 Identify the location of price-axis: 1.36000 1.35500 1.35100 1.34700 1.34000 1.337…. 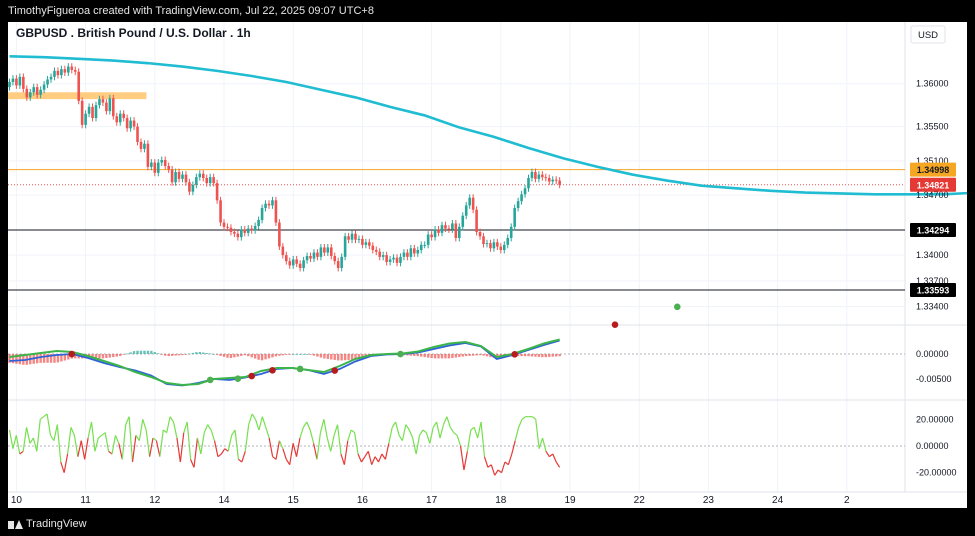
(932, 195).